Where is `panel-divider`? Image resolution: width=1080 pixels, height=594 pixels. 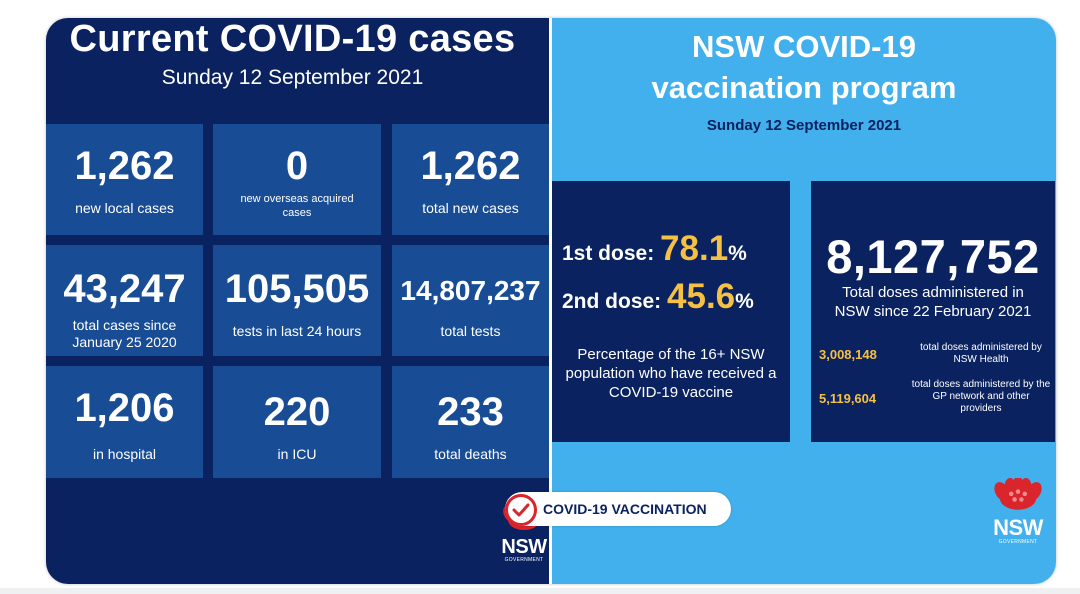
panel-divider is located at coordinates (550, 301).